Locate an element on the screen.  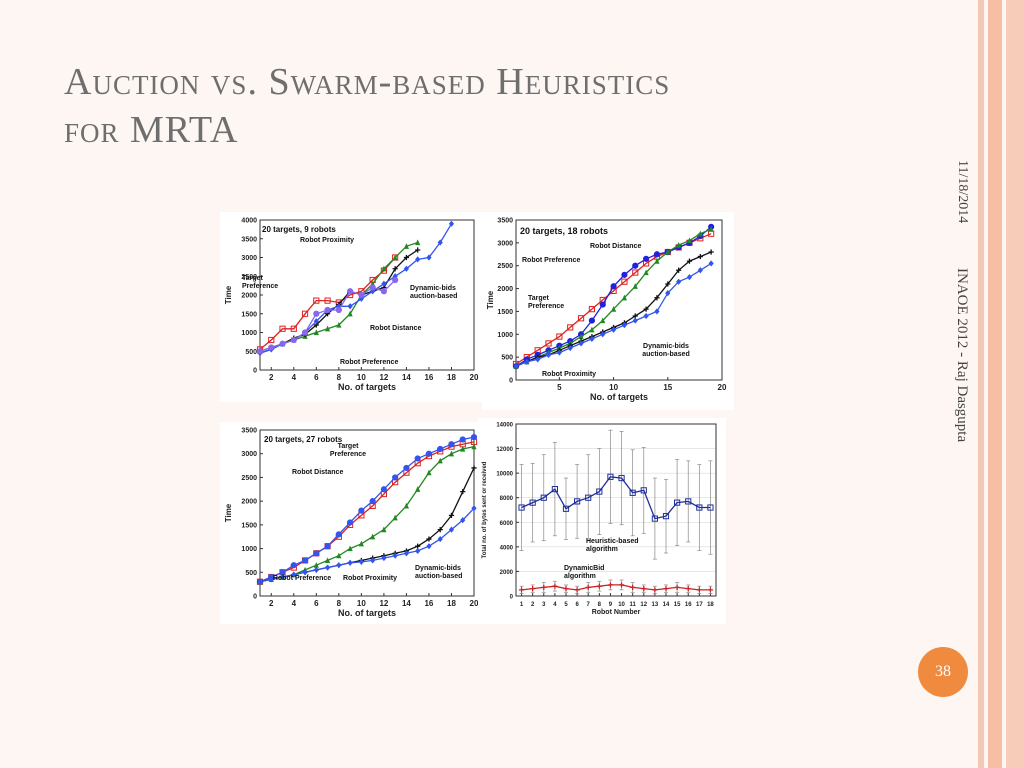
series-line is located at coordinates (339, 301).